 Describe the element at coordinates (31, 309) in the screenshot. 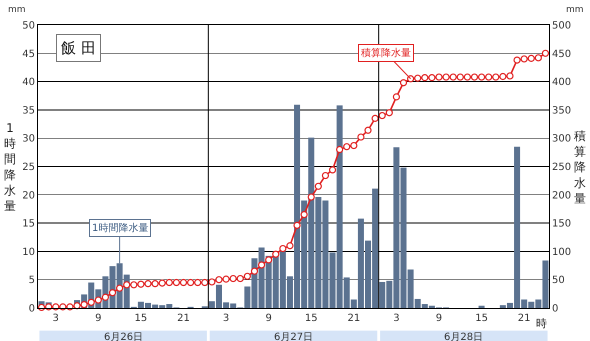

I see `y-tick-label: 0` at that location.